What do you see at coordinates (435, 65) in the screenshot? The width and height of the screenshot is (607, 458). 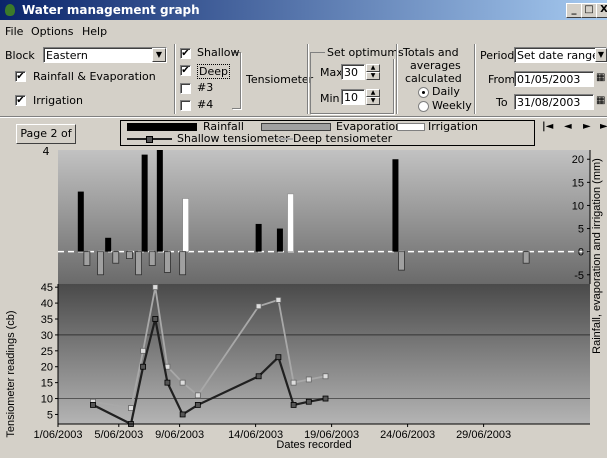 I see `totals-title-2: averages` at bounding box center [435, 65].